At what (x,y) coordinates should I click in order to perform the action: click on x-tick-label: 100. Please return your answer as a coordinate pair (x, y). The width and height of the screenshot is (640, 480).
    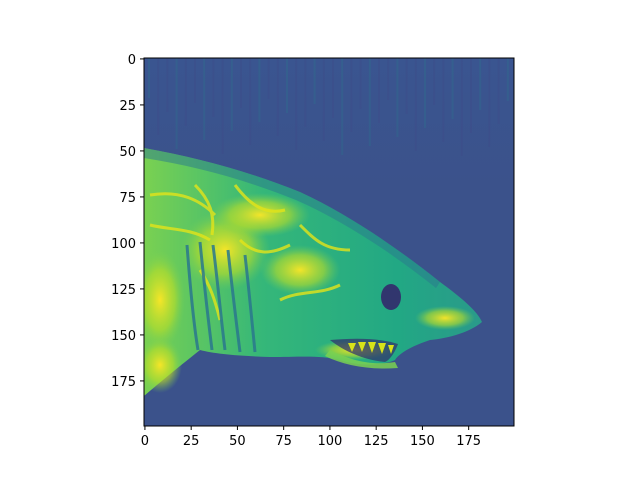
    Looking at the image, I should click on (330, 441).